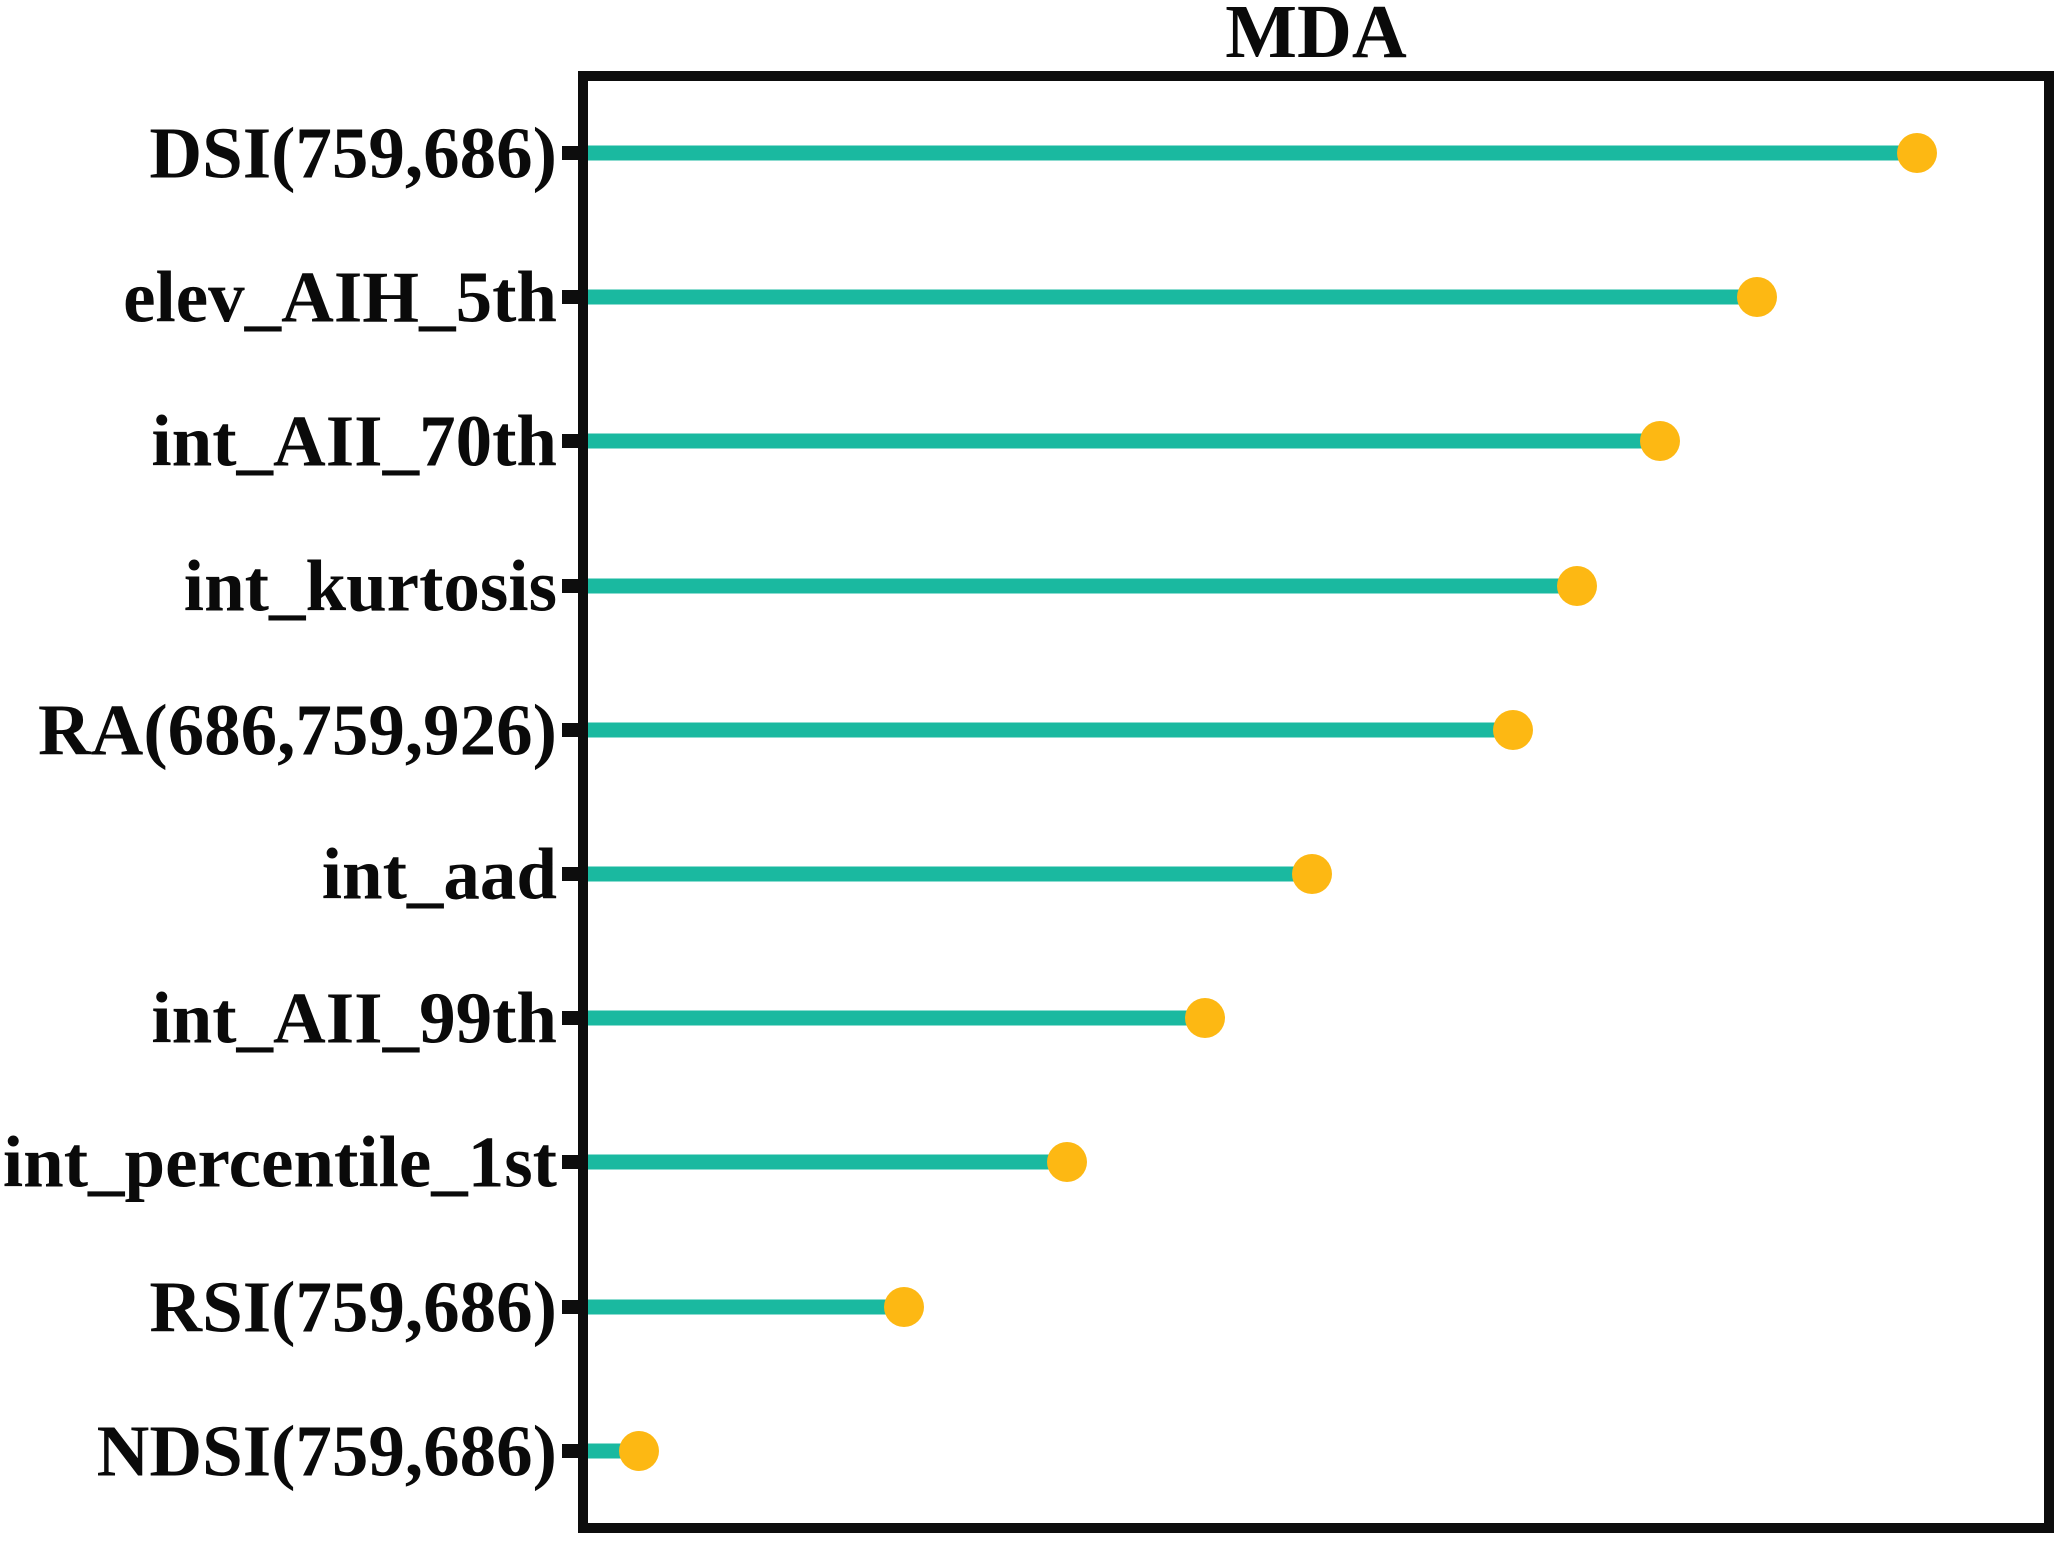 This screenshot has width=2064, height=1542. I want to click on category-label: int_AII_99th, so click(354, 1018).